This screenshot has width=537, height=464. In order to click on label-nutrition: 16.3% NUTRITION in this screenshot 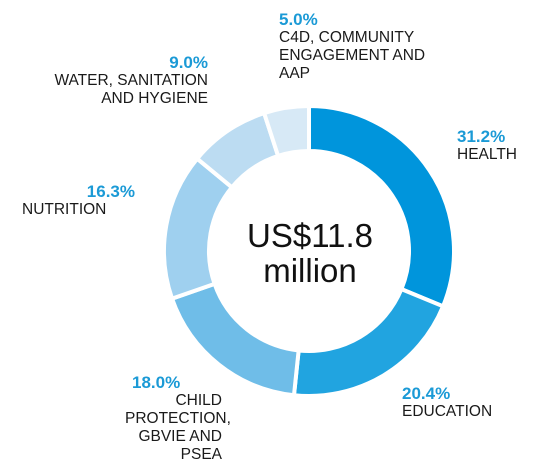, I will do `click(78, 201)`.